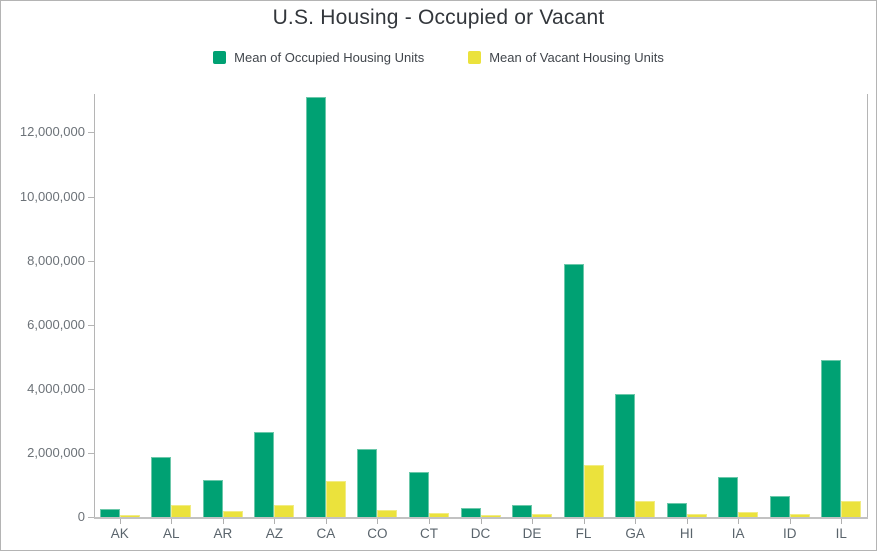 The height and width of the screenshot is (551, 877). What do you see at coordinates (728, 496) in the screenshot?
I see `bar-occupied-IA` at bounding box center [728, 496].